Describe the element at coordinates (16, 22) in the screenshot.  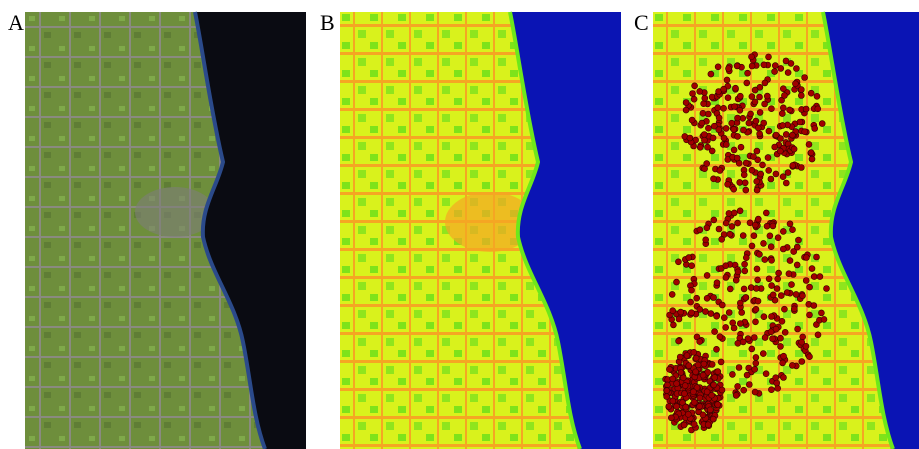
I see `panel-label: A` at that location.